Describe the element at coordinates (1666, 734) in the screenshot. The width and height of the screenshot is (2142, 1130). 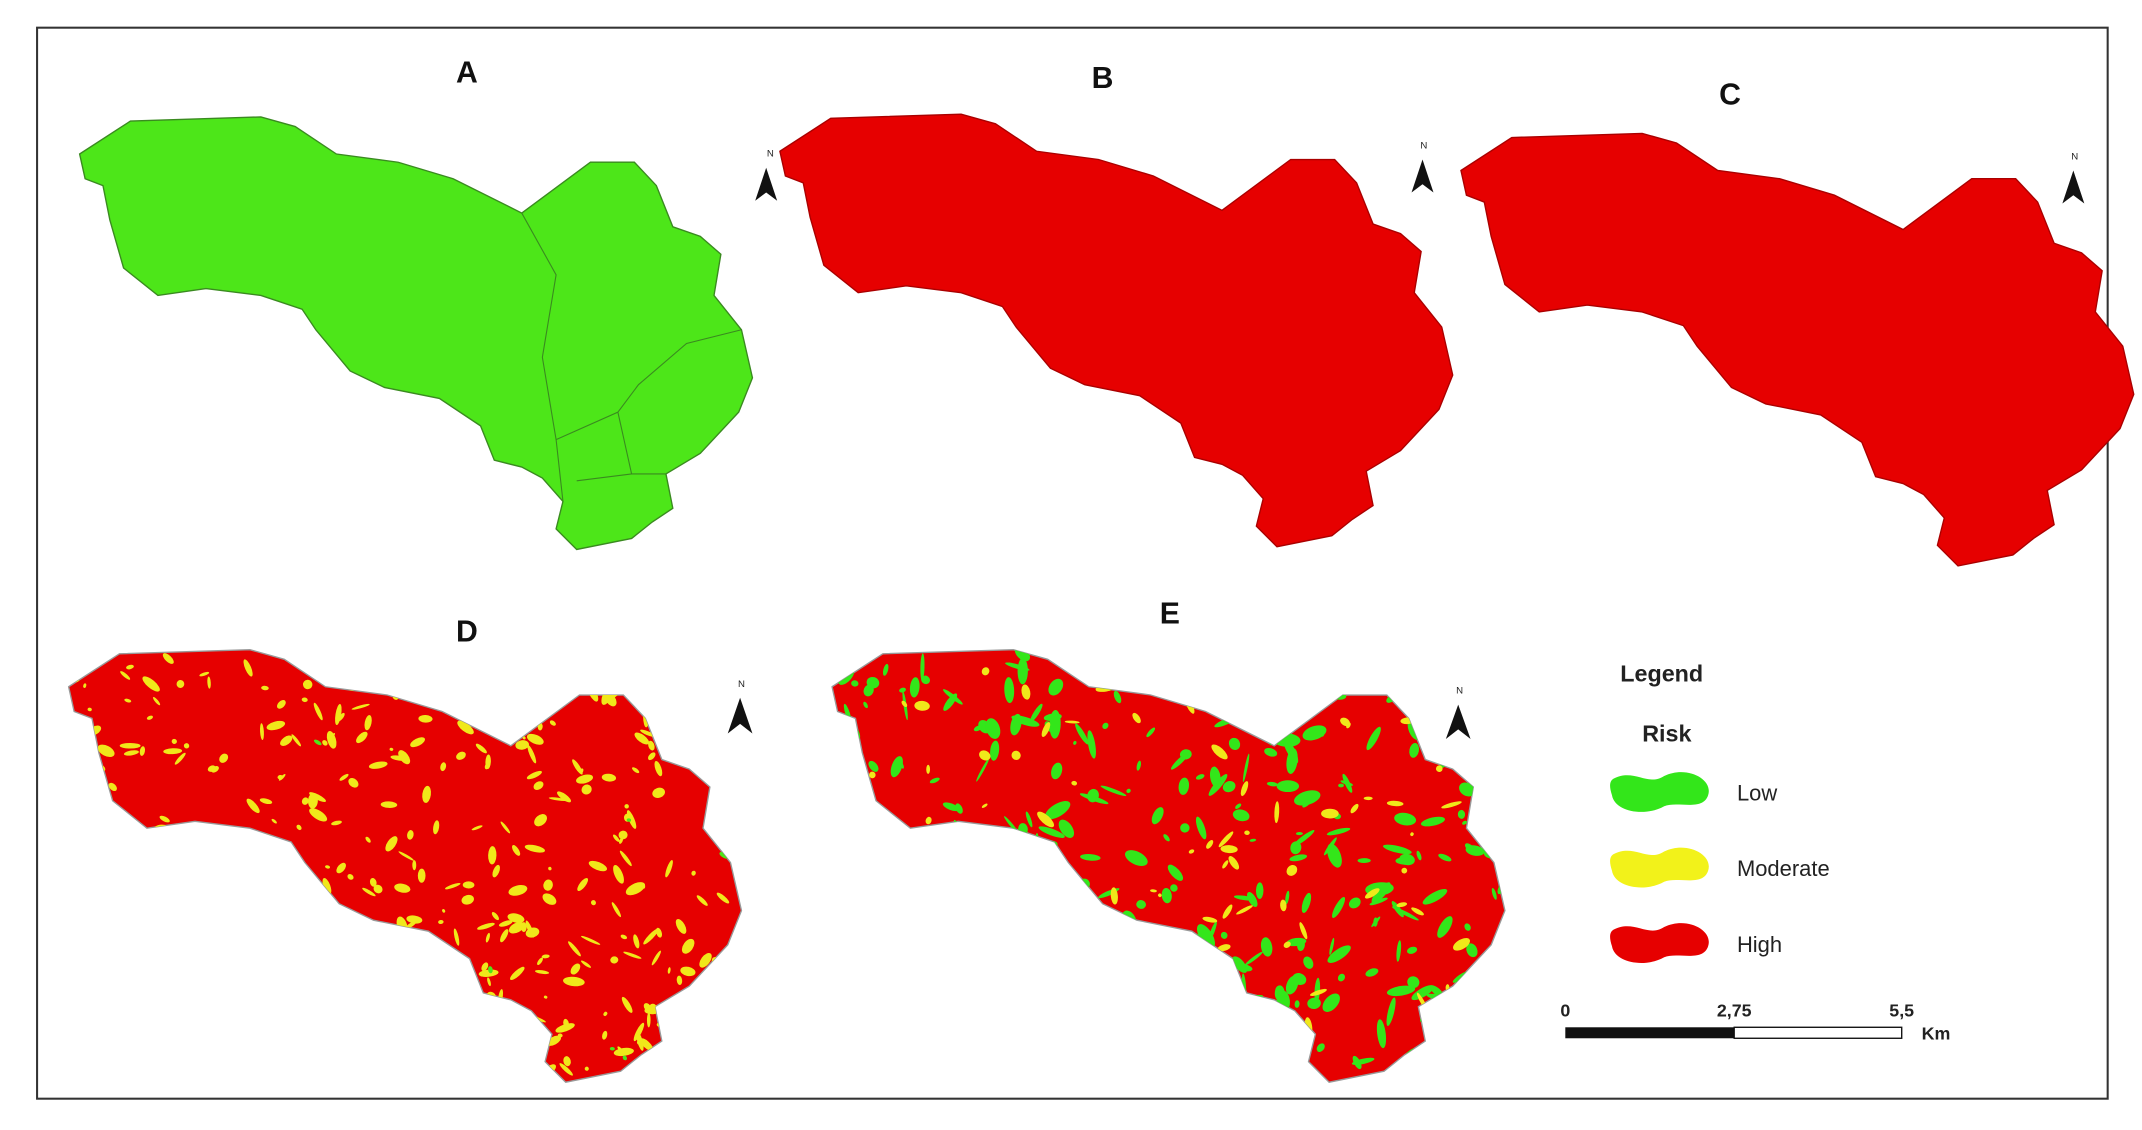
I see `legend-subtitle: Risk` at that location.